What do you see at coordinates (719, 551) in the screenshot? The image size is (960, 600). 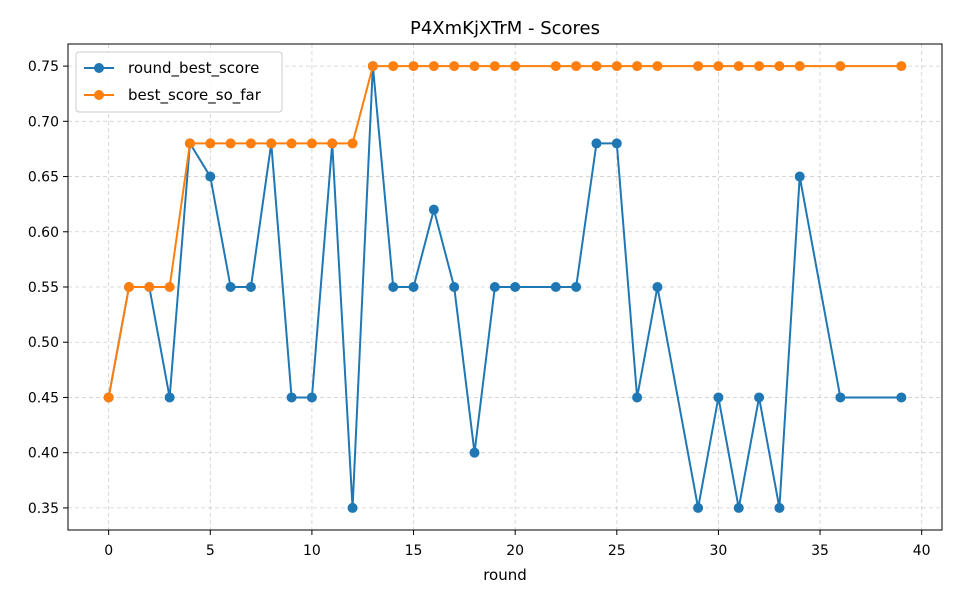 I see `x-tick-label: 30` at bounding box center [719, 551].